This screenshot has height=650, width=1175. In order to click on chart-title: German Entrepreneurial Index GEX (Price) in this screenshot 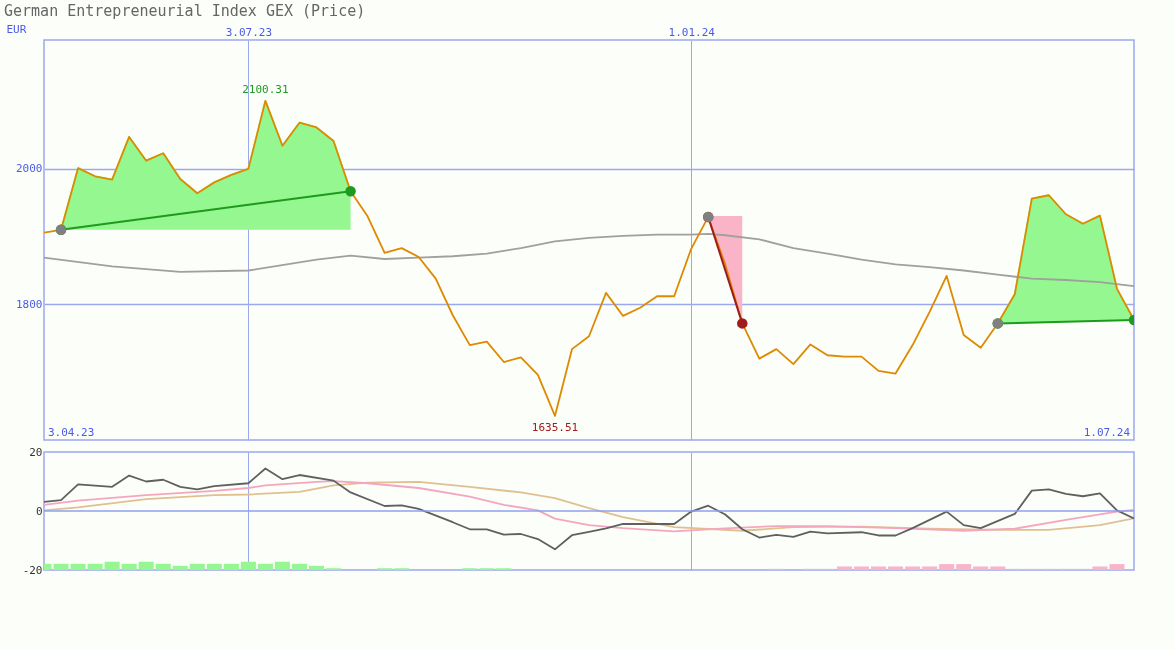, I will do `click(185, 11)`.